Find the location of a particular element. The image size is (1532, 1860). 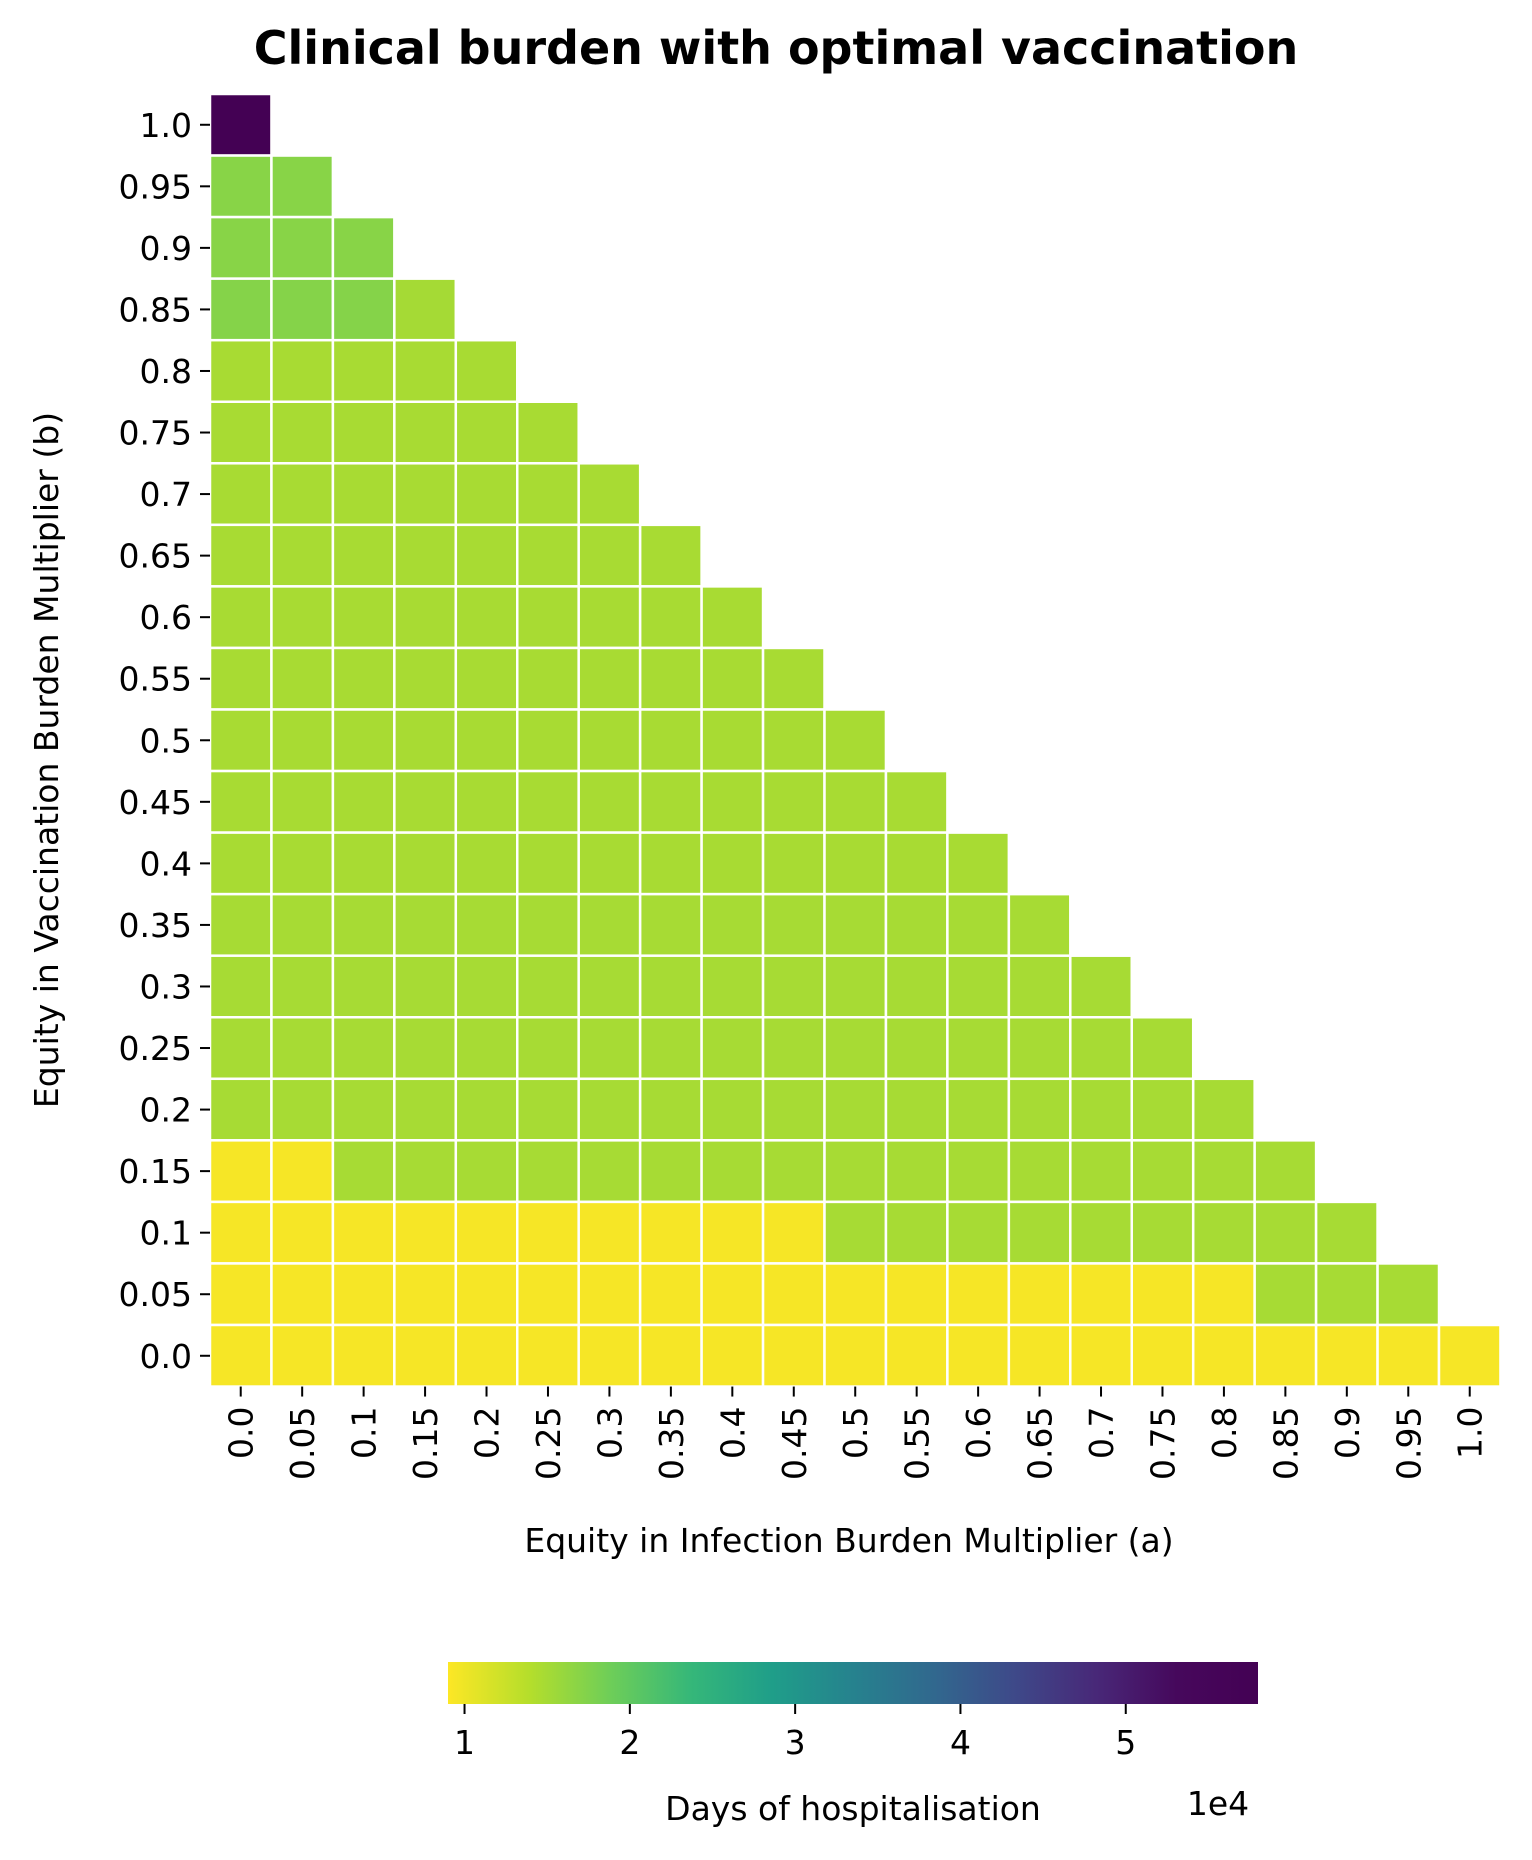

y-tick-label: 0.75 is located at coordinates (155, 433).